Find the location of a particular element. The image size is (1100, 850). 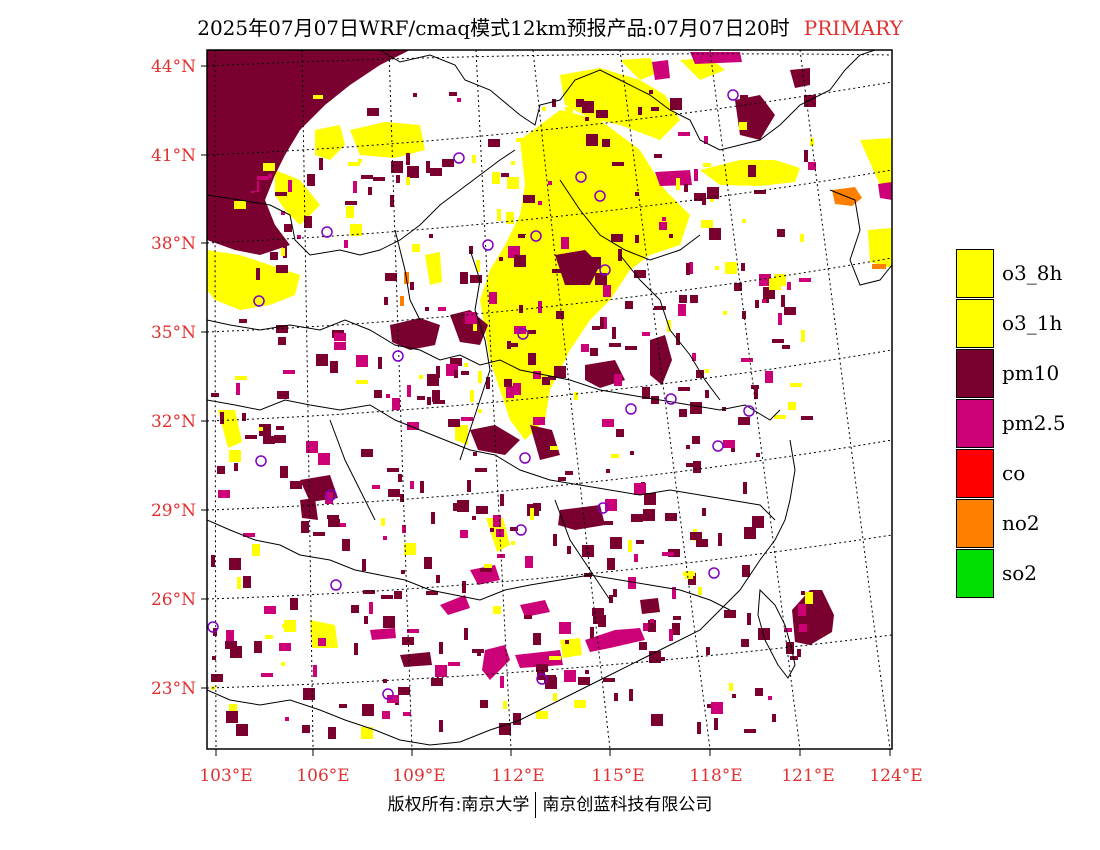

legend-item-co: co is located at coordinates (1028, 474).